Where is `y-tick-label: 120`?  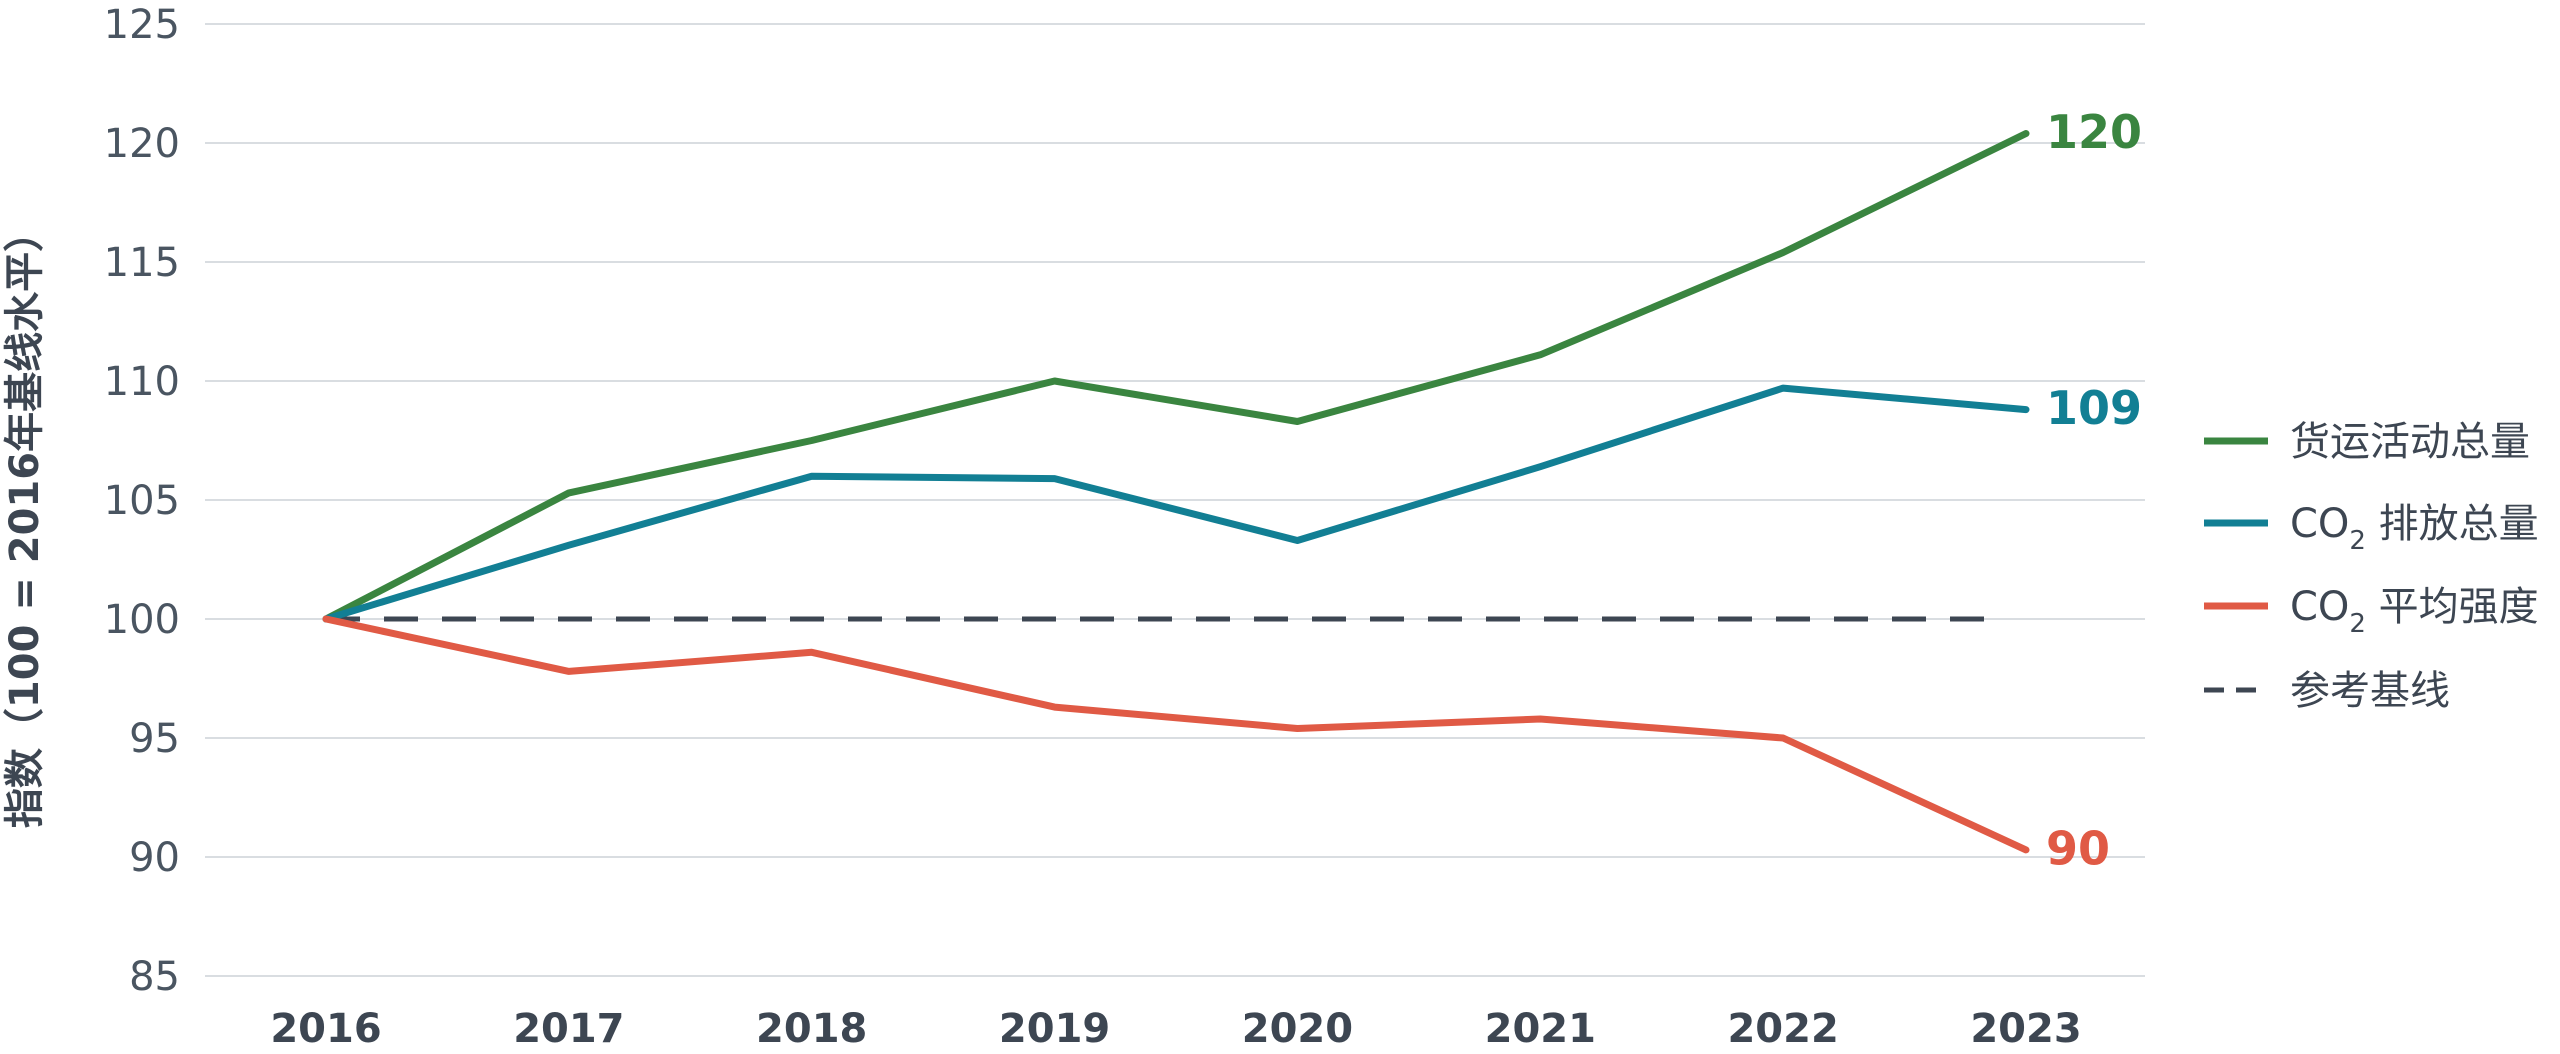 y-tick-label: 120 is located at coordinates (142, 144).